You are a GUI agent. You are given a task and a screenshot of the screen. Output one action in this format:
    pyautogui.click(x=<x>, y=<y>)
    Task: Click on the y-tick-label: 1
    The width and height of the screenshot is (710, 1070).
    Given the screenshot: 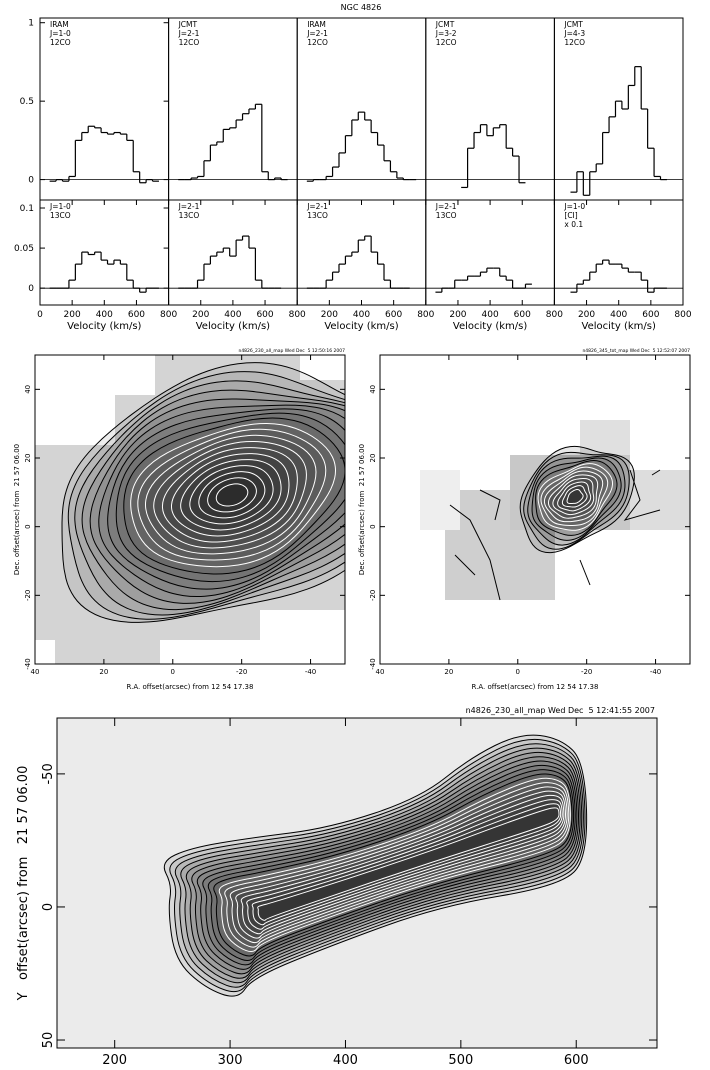 What is the action you would take?
    pyautogui.click(x=31, y=24)
    